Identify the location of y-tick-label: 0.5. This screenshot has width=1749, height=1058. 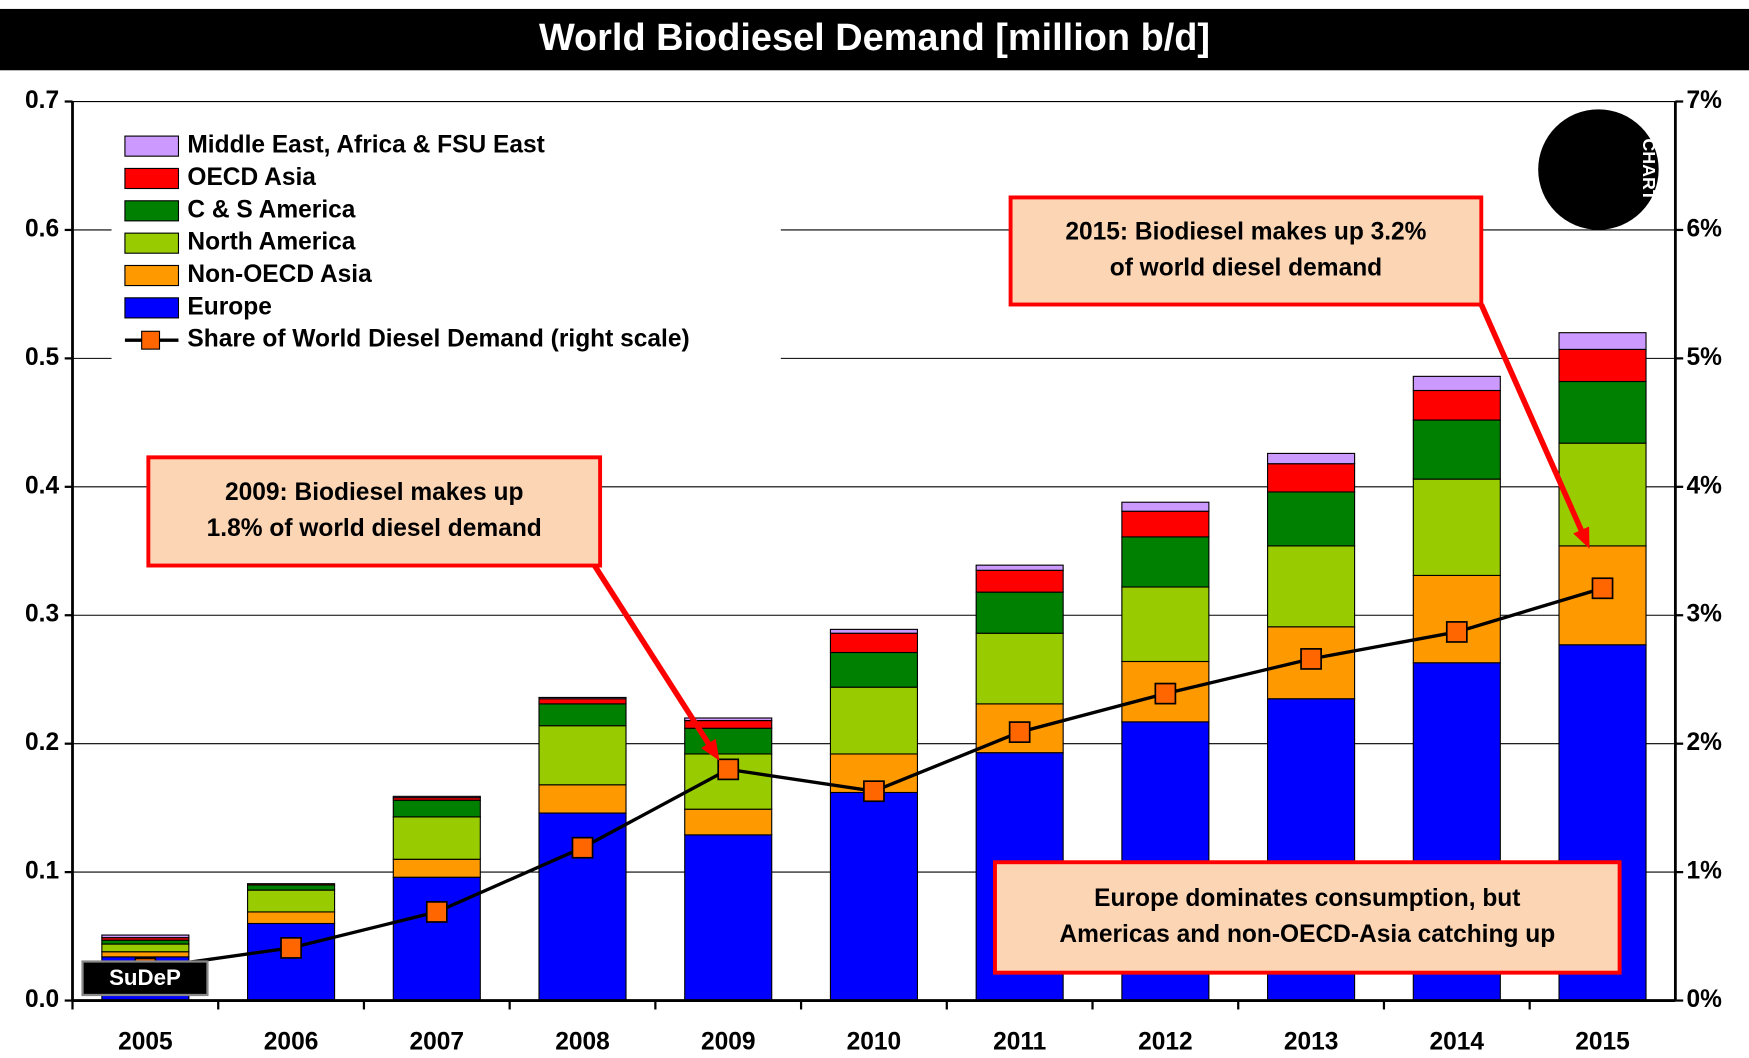
(42, 357).